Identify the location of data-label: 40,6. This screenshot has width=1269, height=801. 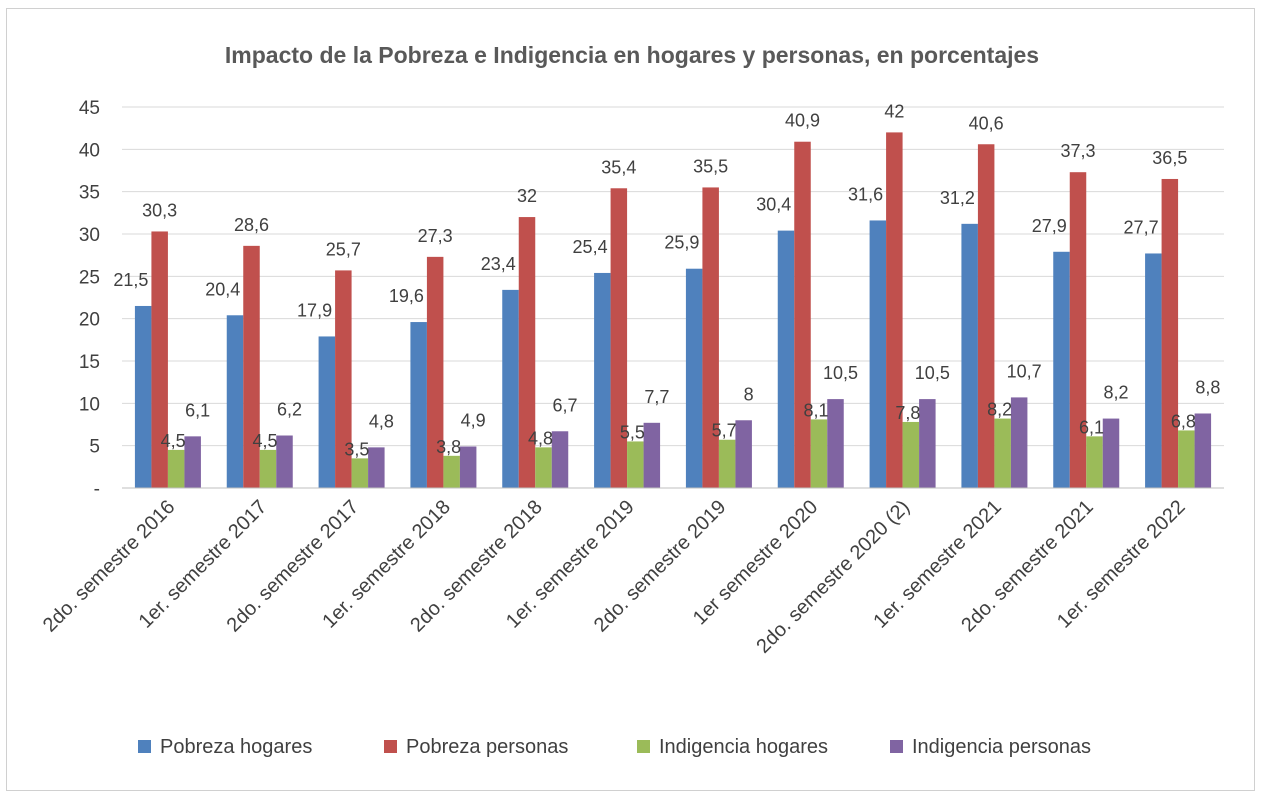
(986, 123).